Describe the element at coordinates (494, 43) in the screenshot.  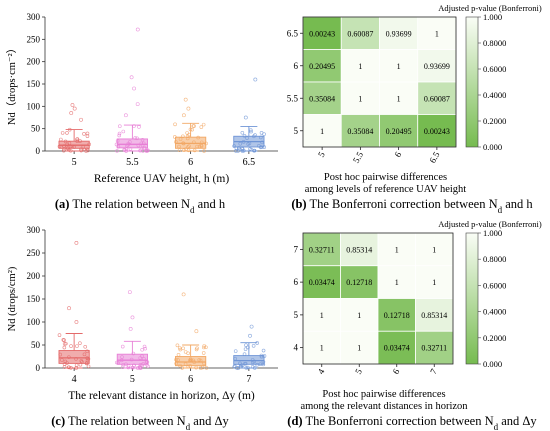
I see `colorbar-tick-label: 0.8000` at that location.